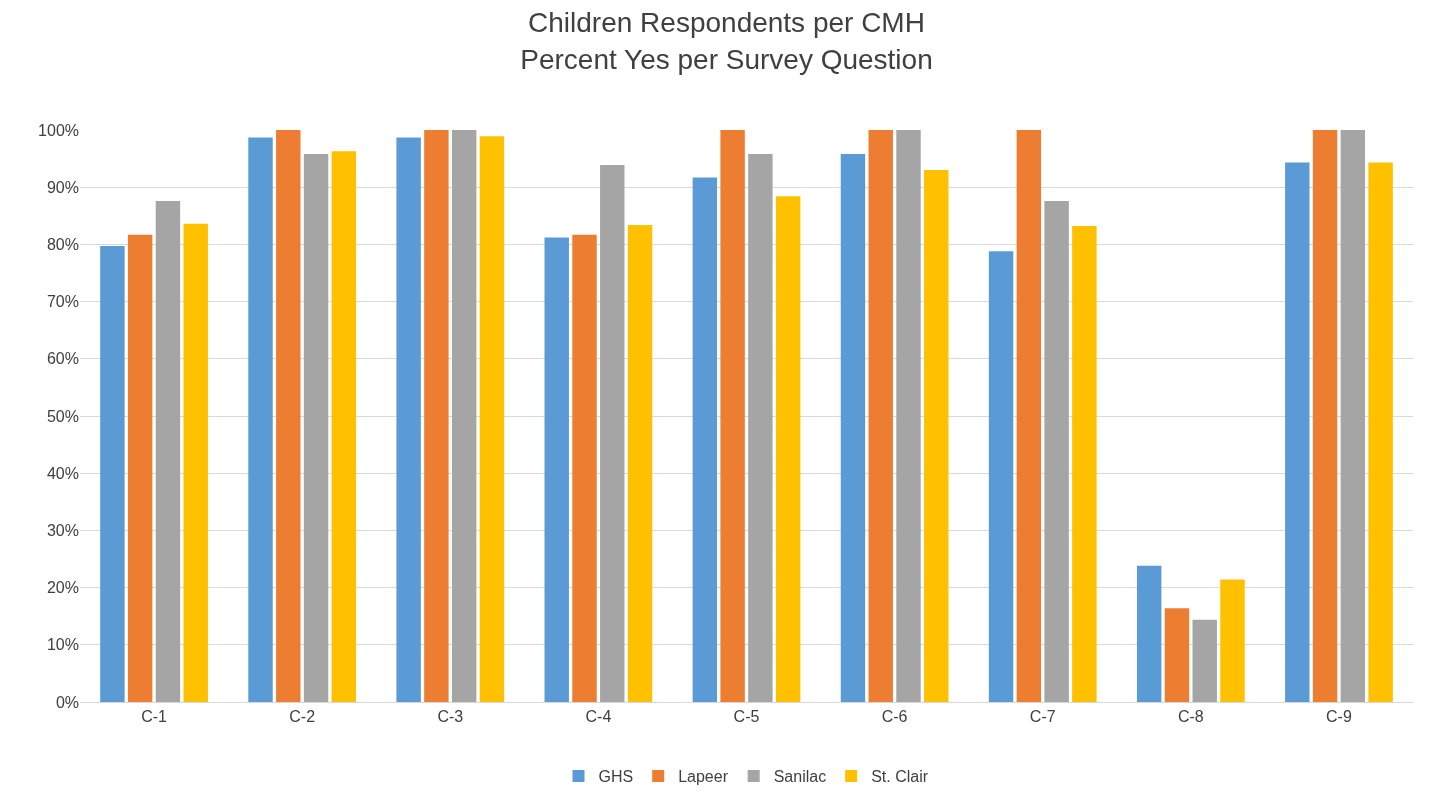  Describe the element at coordinates (726, 41) in the screenshot. I see `chart-title: Children Respondents per CMH Percent Yes per Survey Question` at that location.